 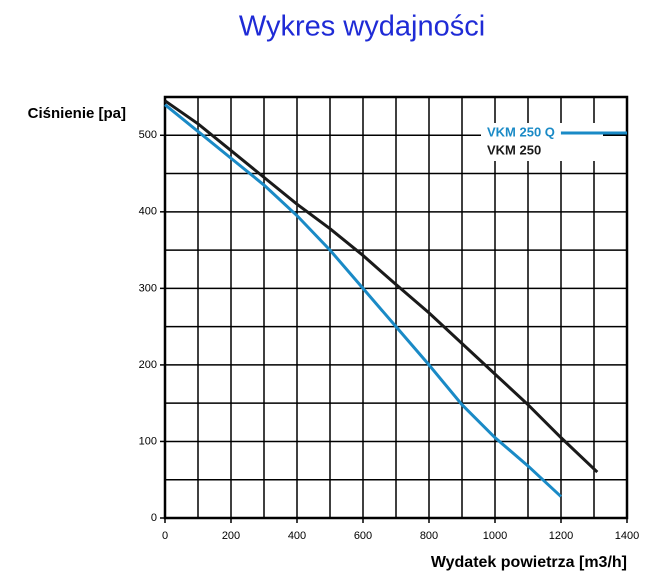 I want to click on x-tick-label: 1000, so click(x=495, y=536).